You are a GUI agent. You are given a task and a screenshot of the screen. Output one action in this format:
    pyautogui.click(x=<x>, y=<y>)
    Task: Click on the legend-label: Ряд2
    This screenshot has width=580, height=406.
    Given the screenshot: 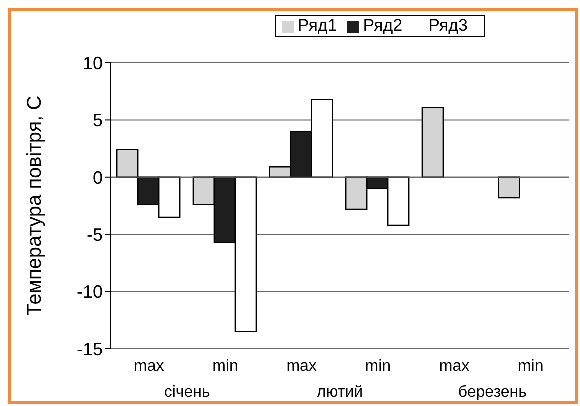 What is the action you would take?
    pyautogui.click(x=383, y=25)
    